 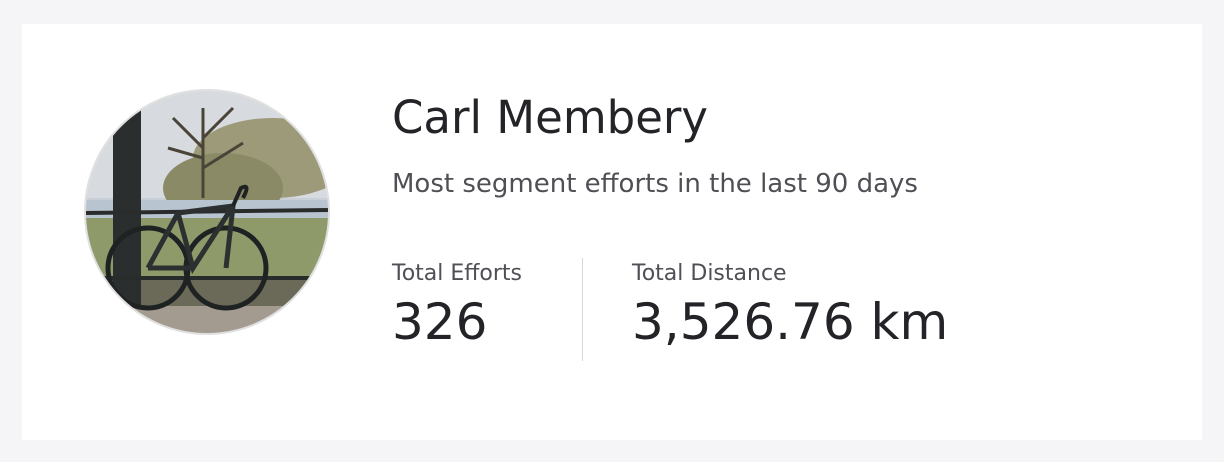 I want to click on stat: Total Distance 3,526.76 km, so click(x=790, y=305).